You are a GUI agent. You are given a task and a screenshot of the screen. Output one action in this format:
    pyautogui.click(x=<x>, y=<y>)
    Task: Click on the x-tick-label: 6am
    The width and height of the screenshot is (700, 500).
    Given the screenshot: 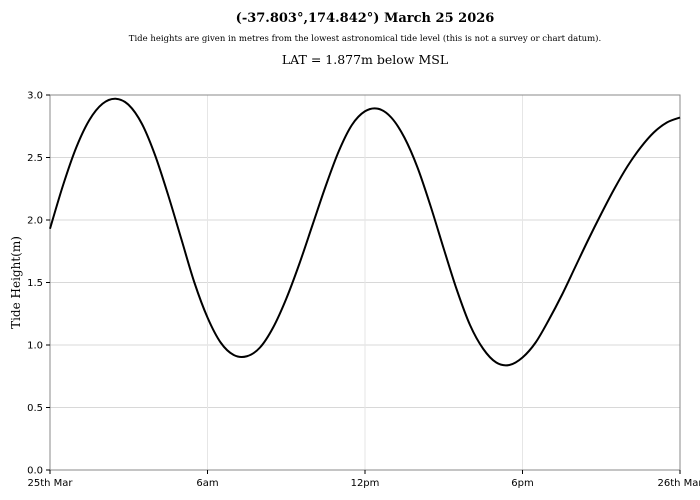 What is the action you would take?
    pyautogui.click(x=207, y=483)
    